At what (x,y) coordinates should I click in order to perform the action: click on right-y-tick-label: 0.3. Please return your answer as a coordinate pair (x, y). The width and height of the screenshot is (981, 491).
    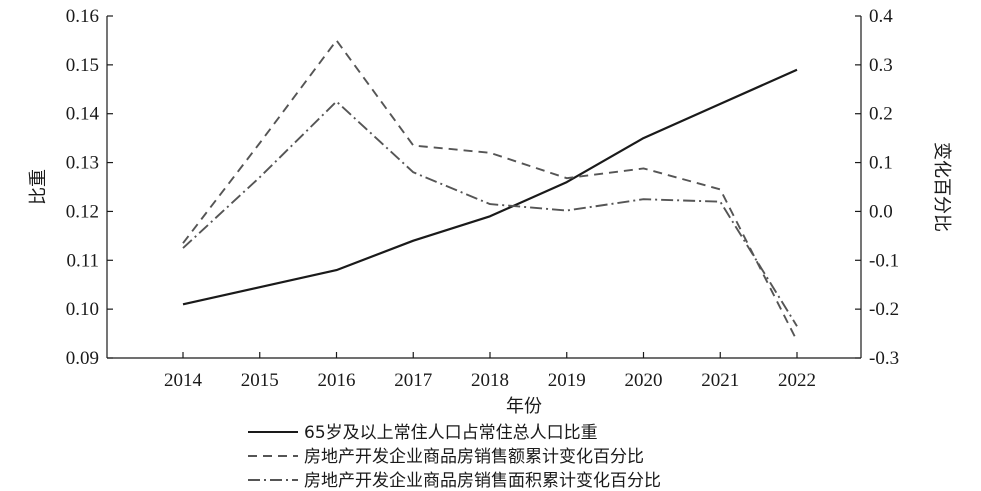
    Looking at the image, I should click on (881, 65).